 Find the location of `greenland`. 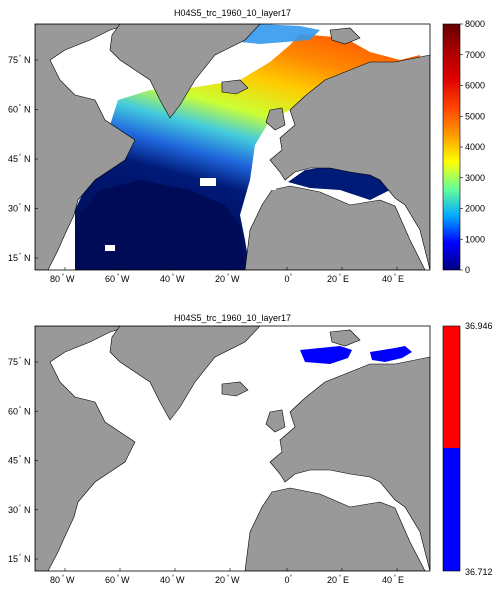

greenland is located at coordinates (185, 71).